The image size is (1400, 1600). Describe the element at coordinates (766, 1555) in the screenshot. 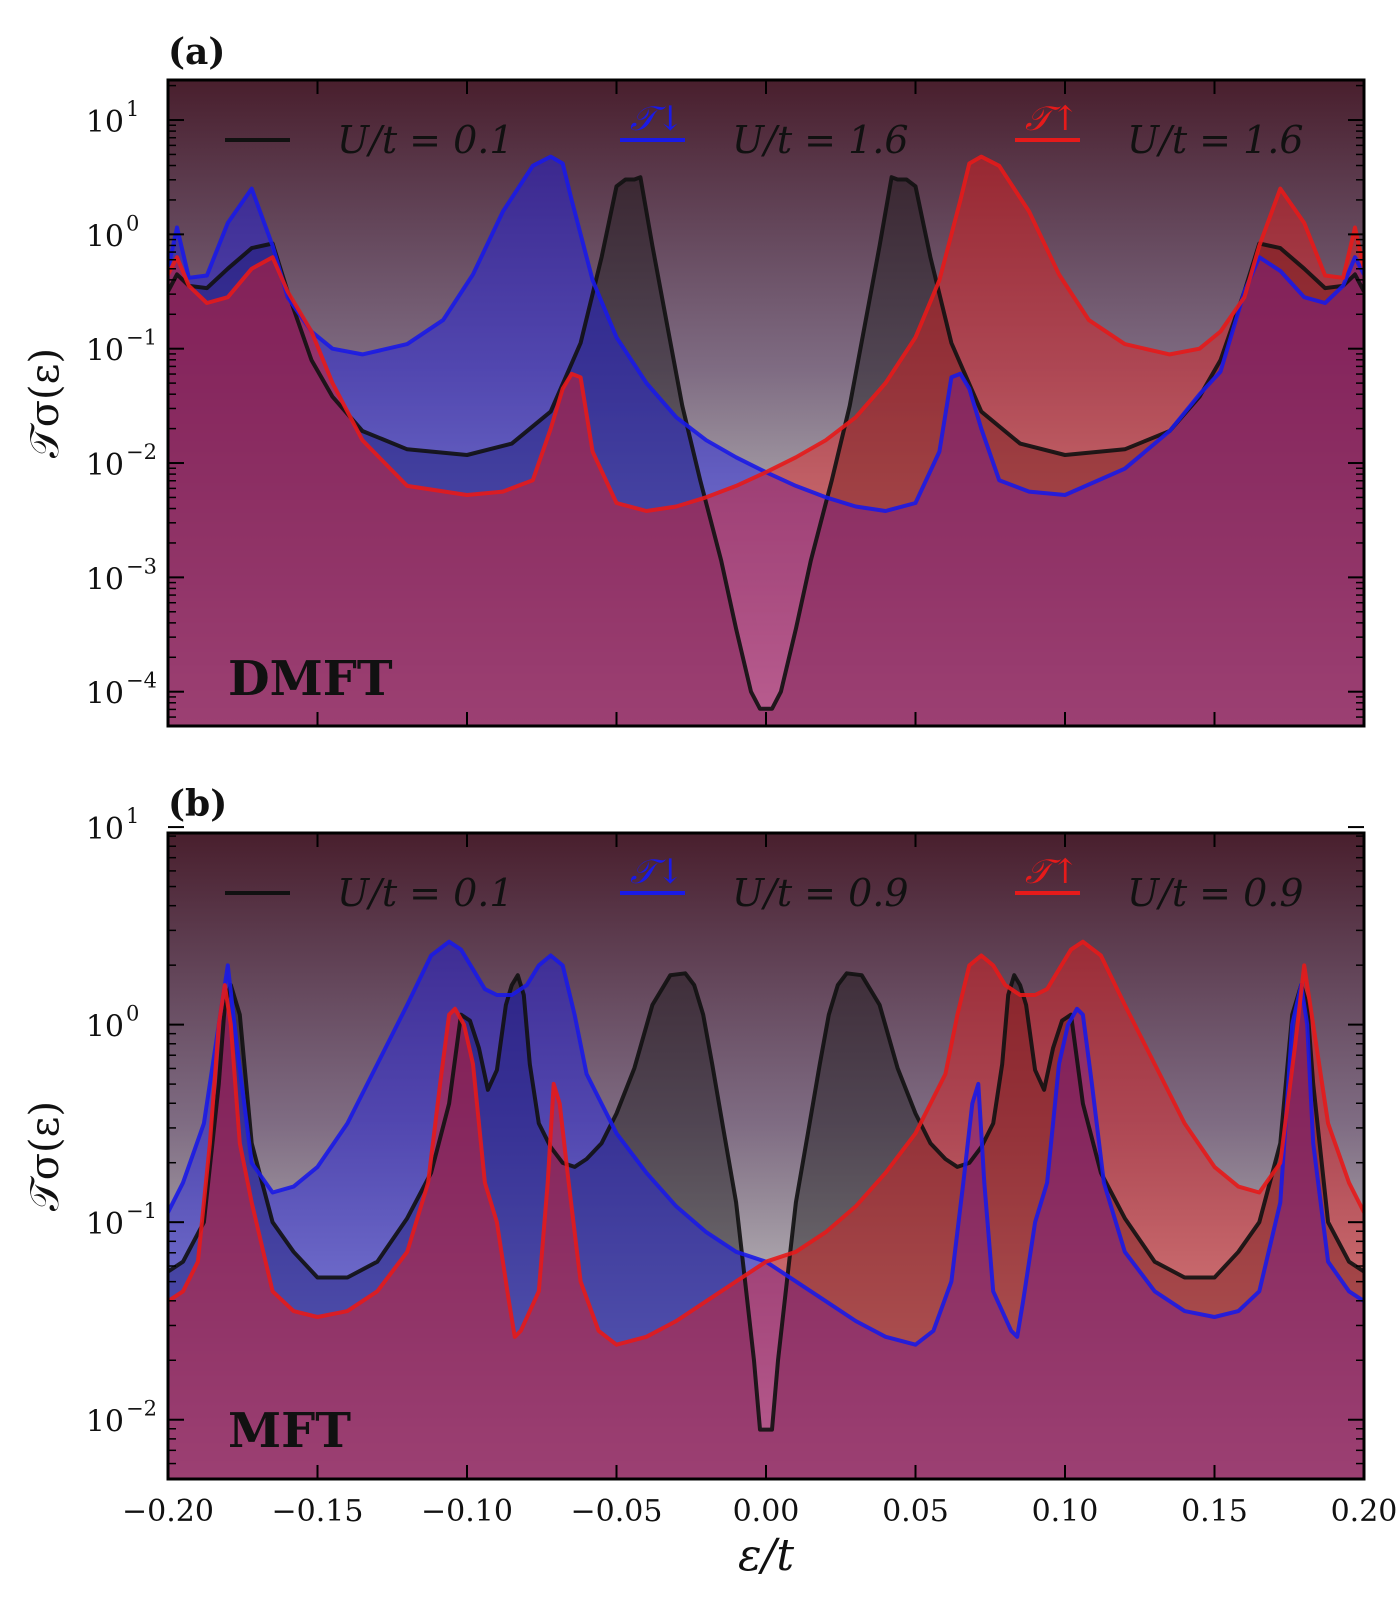

I see `x-axis-label: ε/t` at that location.